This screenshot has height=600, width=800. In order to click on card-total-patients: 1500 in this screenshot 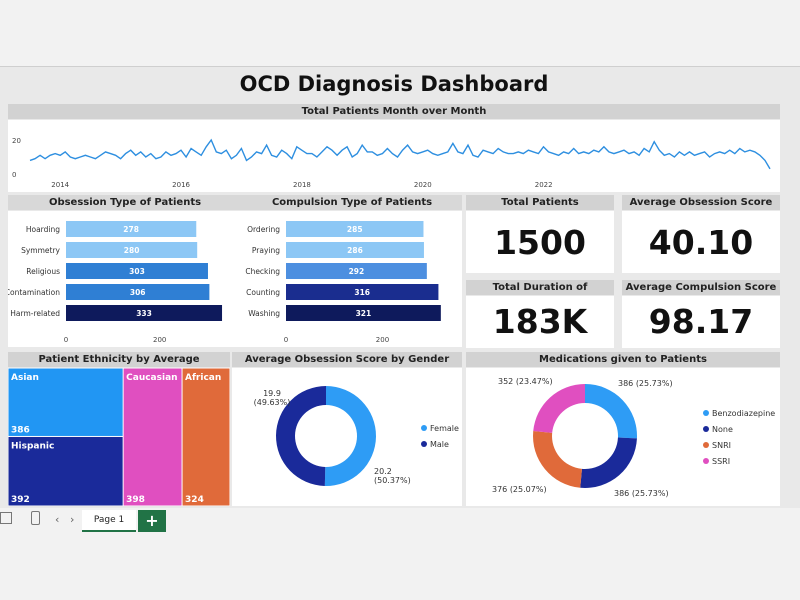, I will do `click(540, 242)`.